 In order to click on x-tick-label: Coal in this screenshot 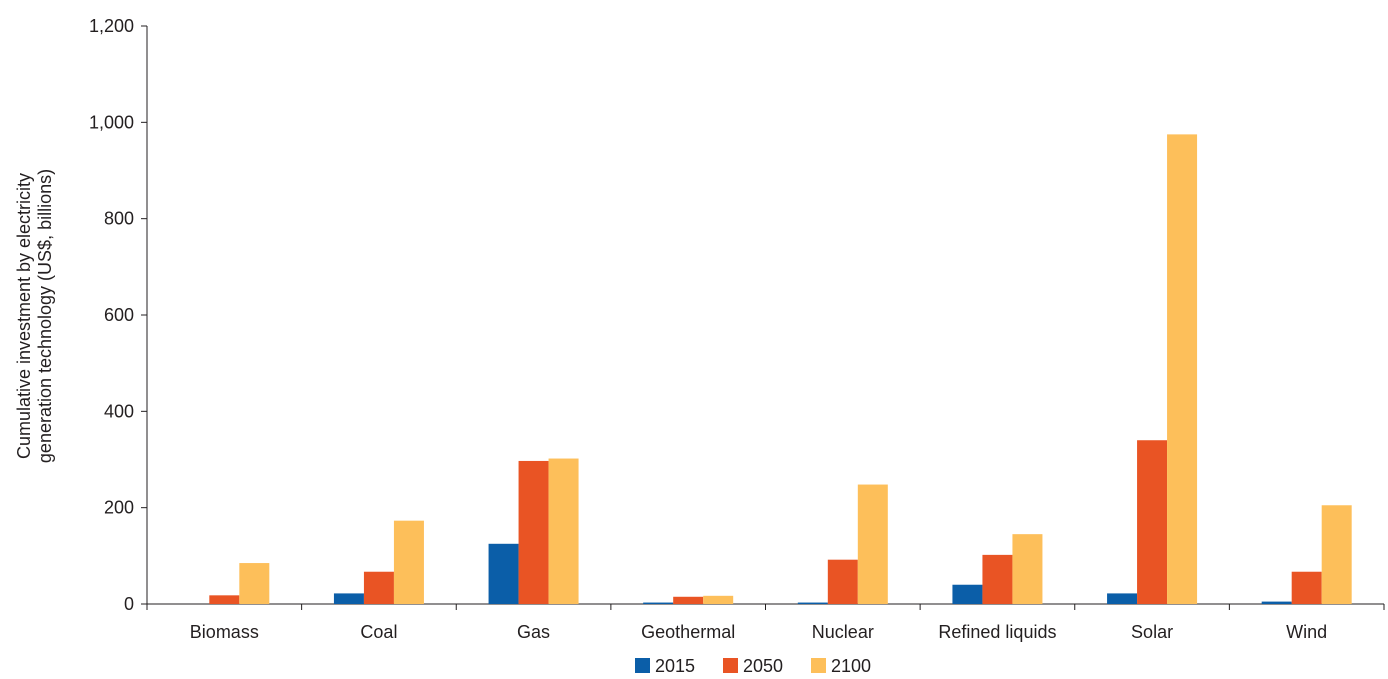, I will do `click(378, 632)`.